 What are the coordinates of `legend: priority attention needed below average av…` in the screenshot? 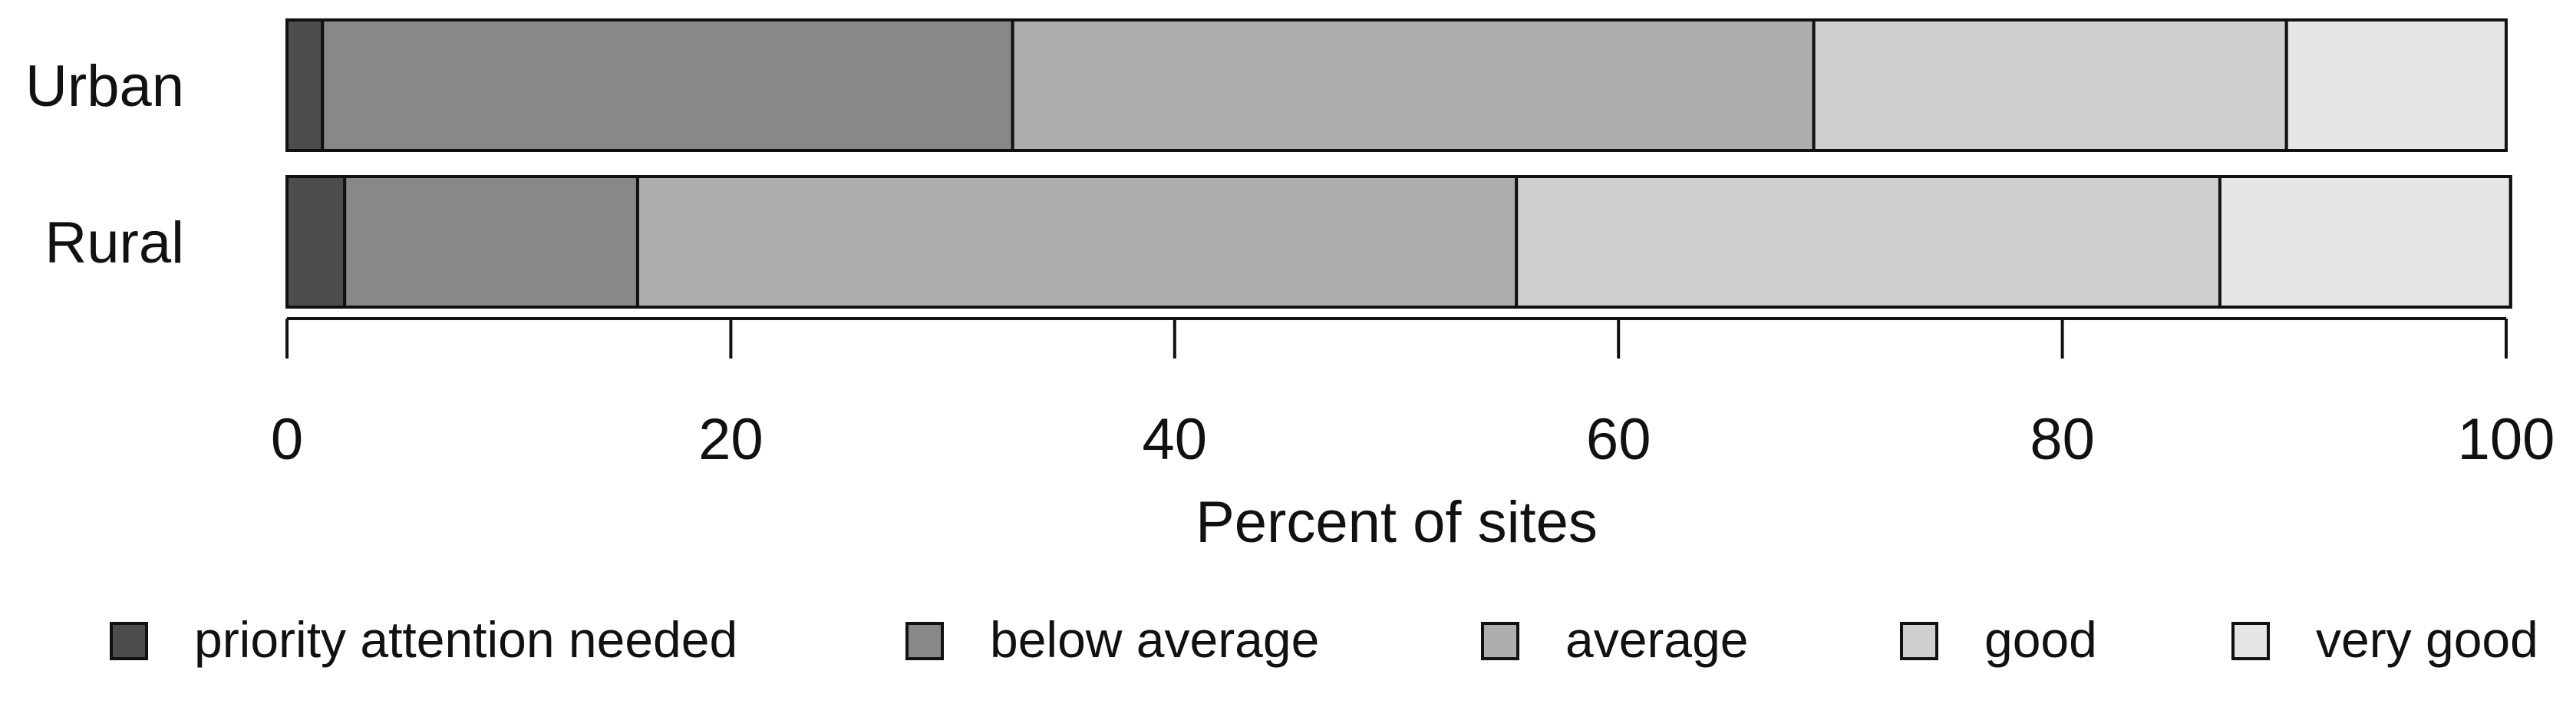 It's located at (1324, 639).